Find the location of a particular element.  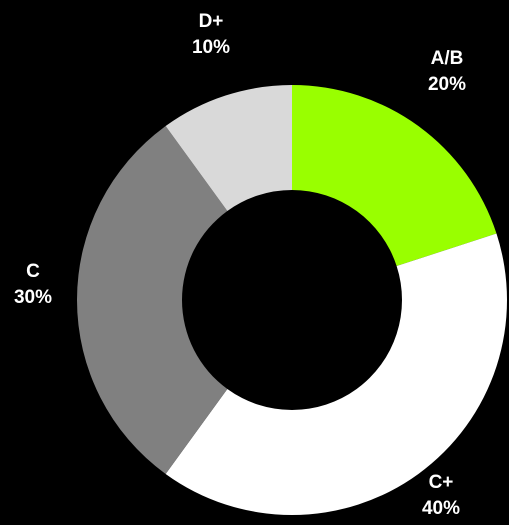

slice-value-label: 40% is located at coordinates (441, 508).